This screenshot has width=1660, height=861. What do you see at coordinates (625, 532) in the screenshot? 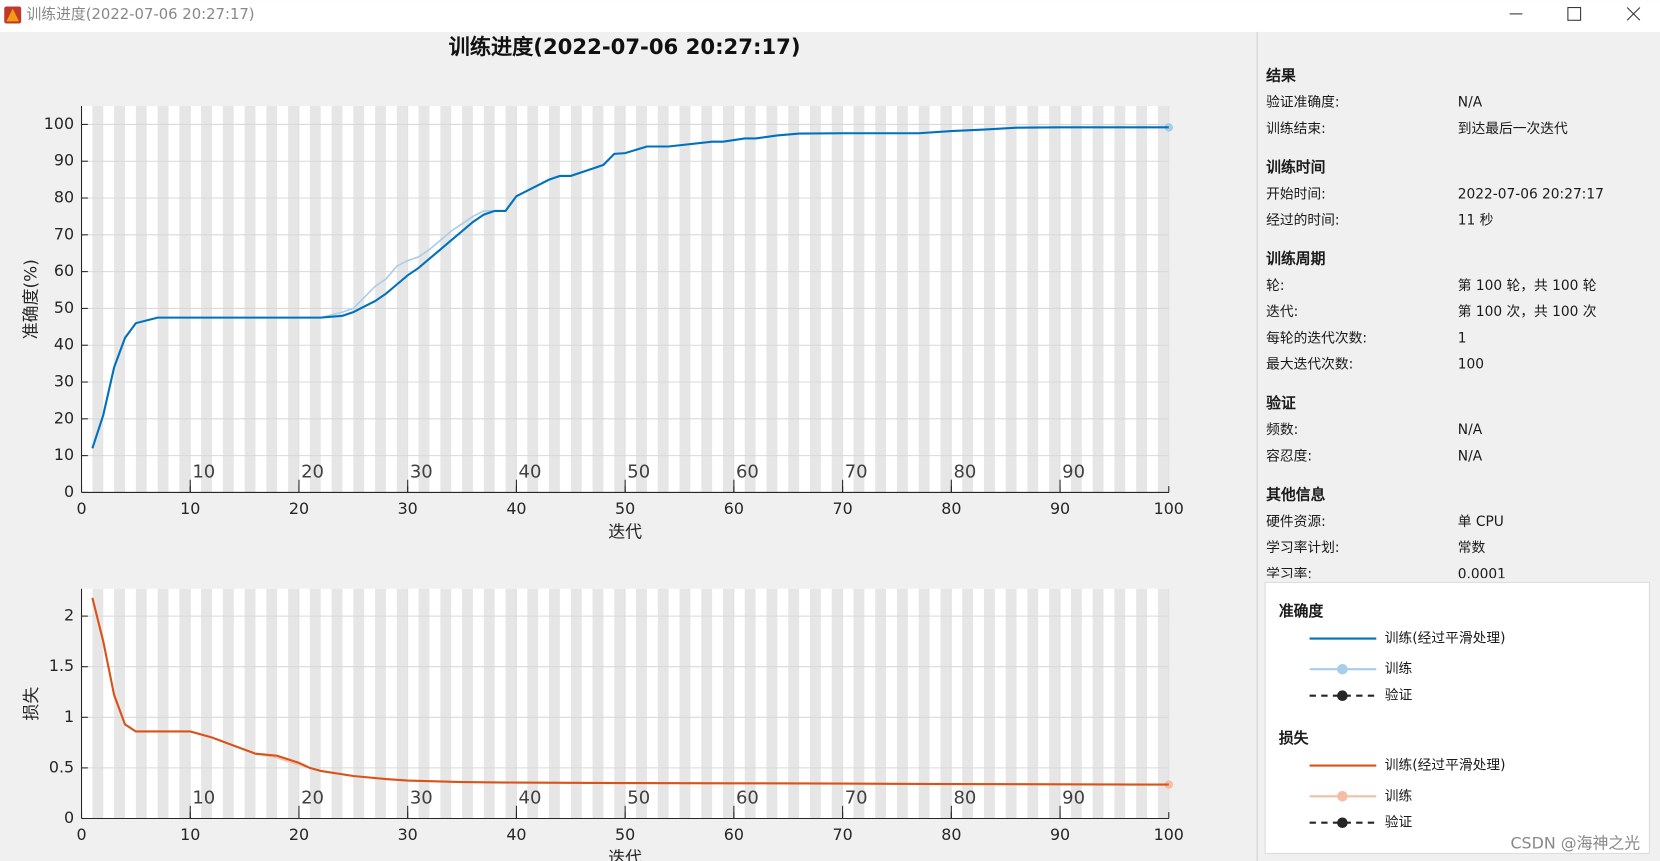
I see `x-axis-label: 迭代` at bounding box center [625, 532].